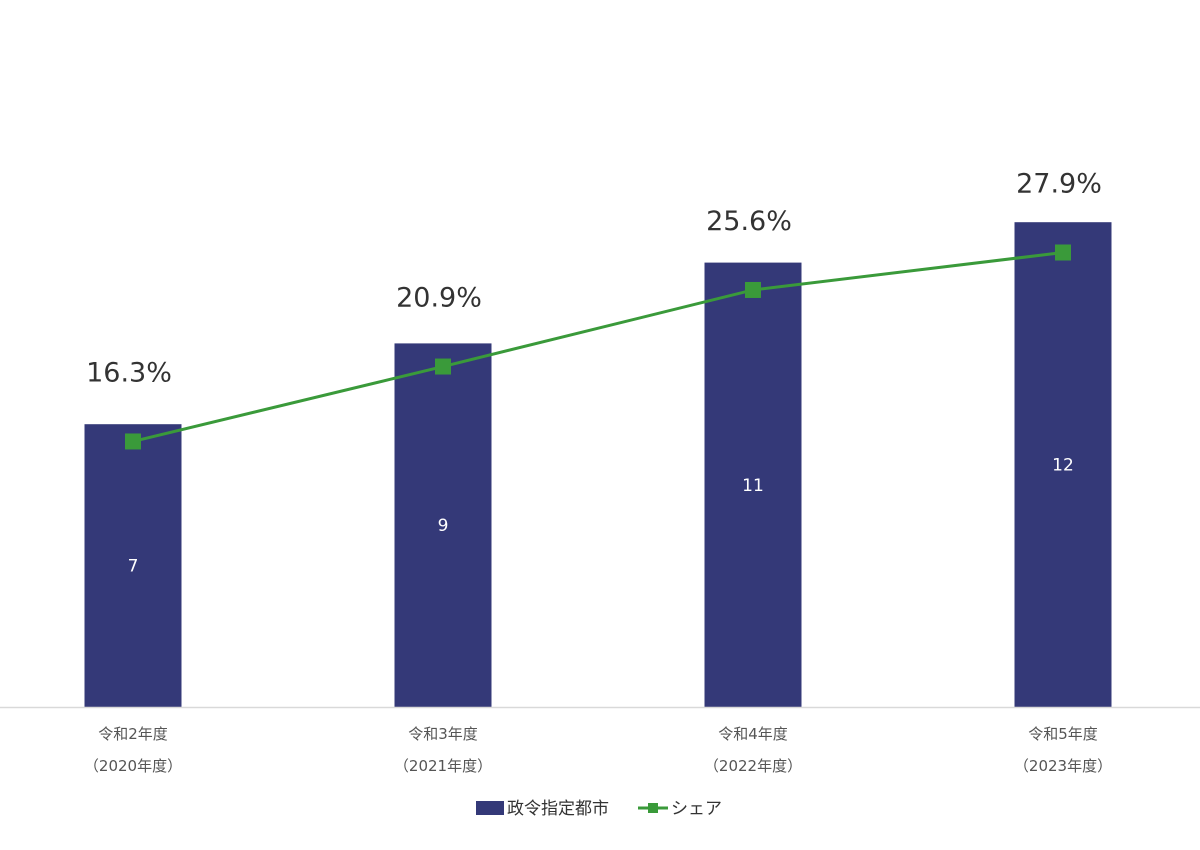 The image size is (1200, 850). Describe the element at coordinates (443, 734) in the screenshot. I see `x-tick-label: 令和3年度` at that location.